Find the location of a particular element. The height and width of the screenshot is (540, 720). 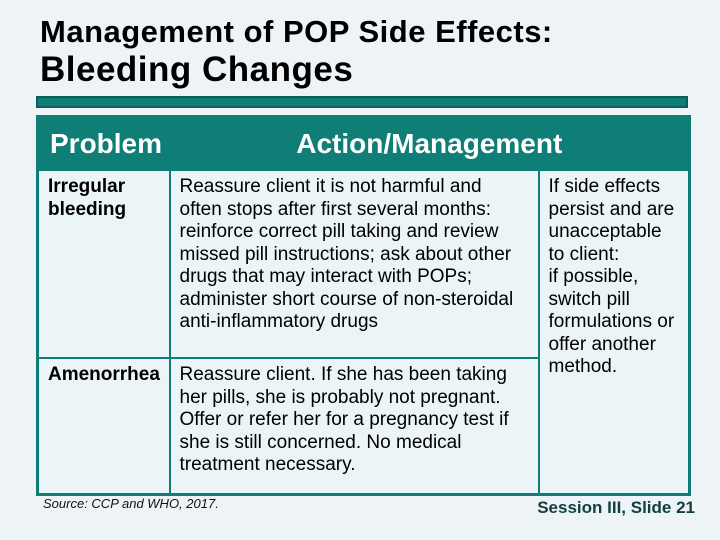

problem-cell-irregular-bleeding: Irregular bleeding is located at coordinates (103, 264).